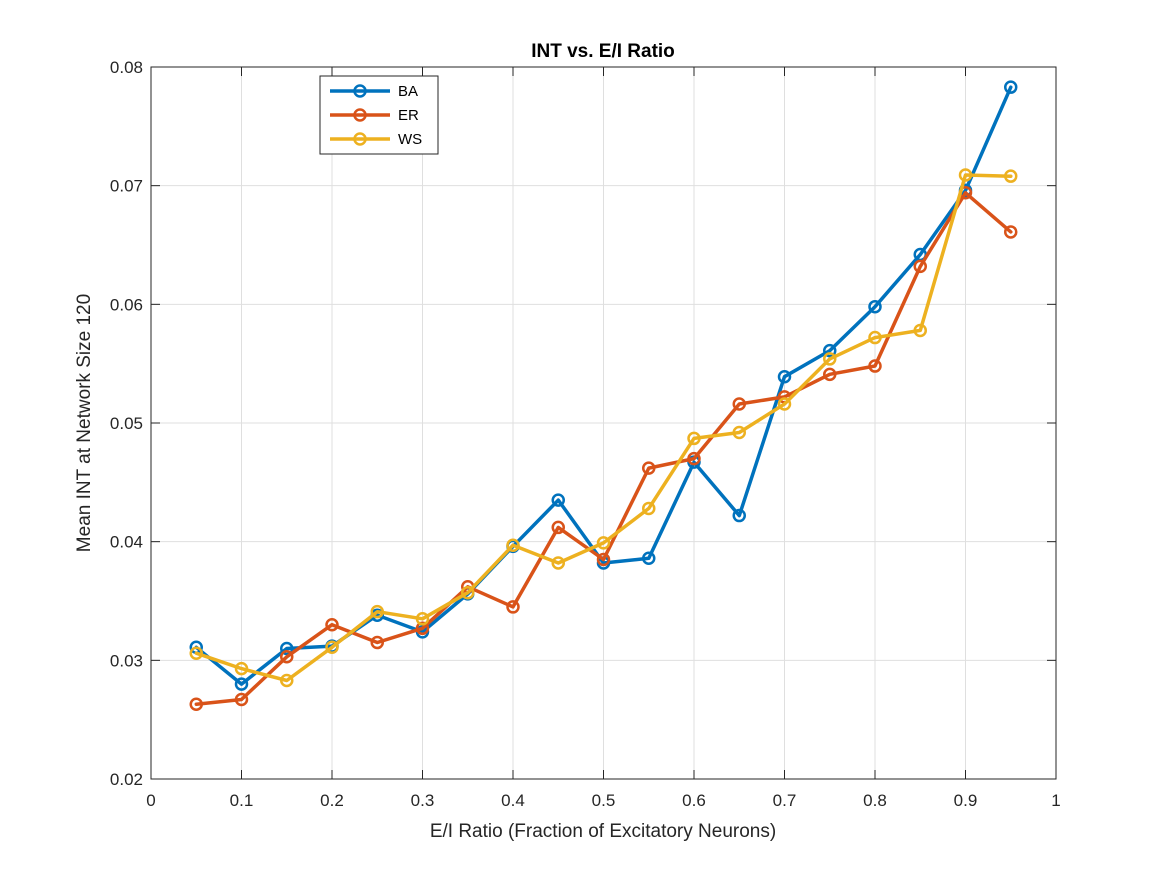 The width and height of the screenshot is (1167, 880). Describe the element at coordinates (1055, 800) in the screenshot. I see `x-tick-label: 1` at that location.